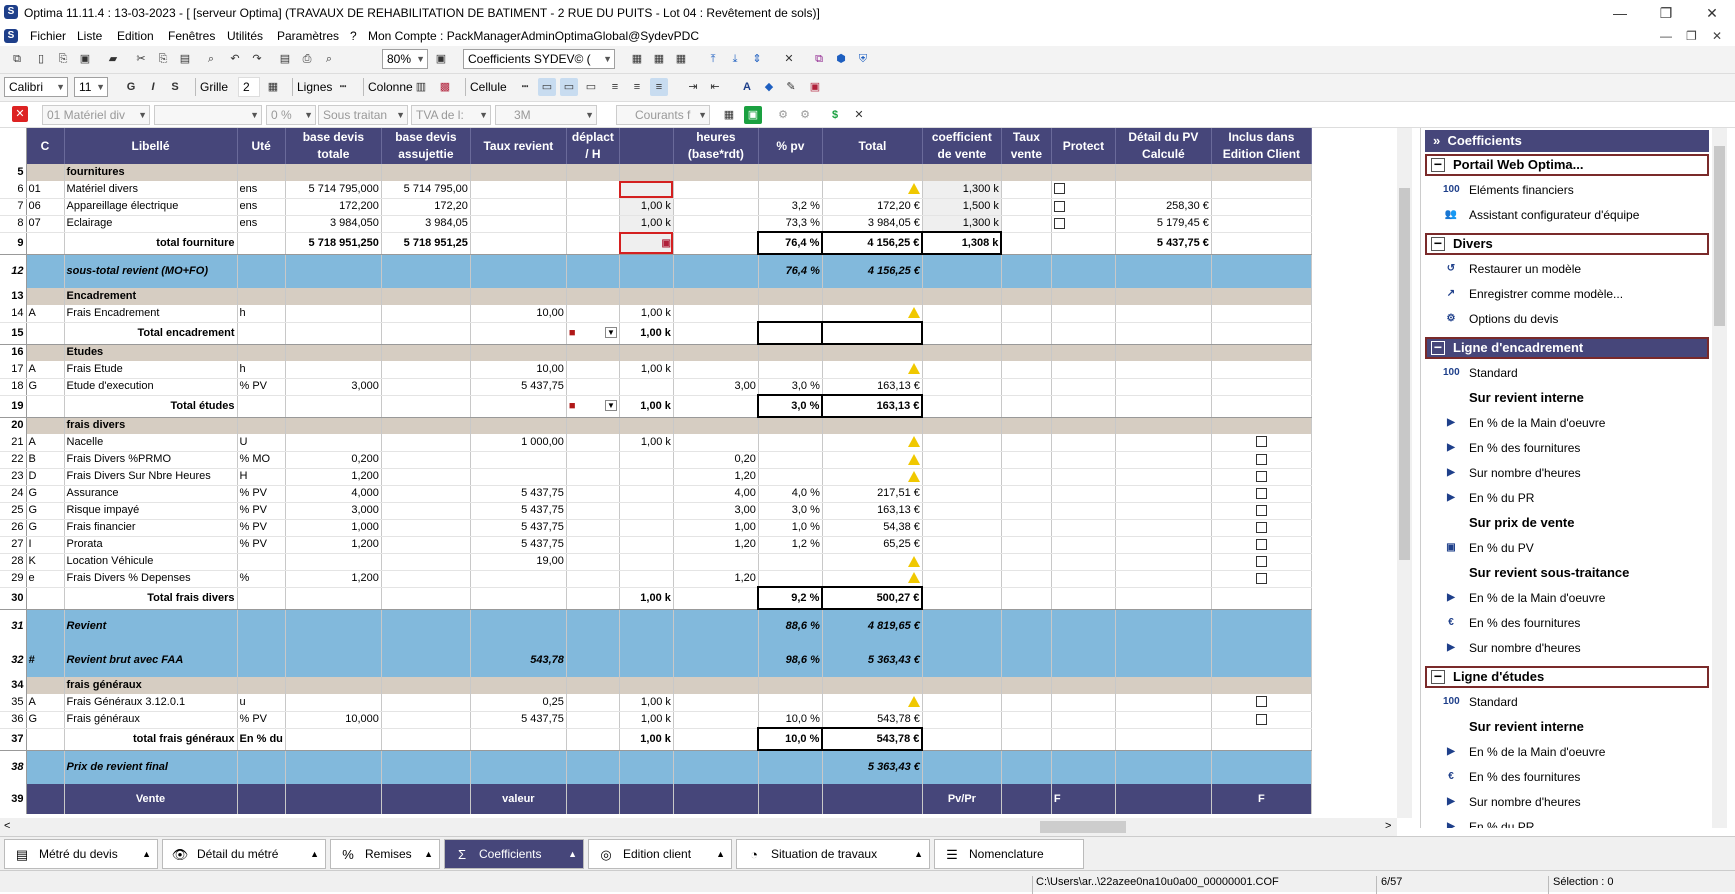  What do you see at coordinates (1691, 36) in the screenshot?
I see `doc-restore-button: ❐` at bounding box center [1691, 36].